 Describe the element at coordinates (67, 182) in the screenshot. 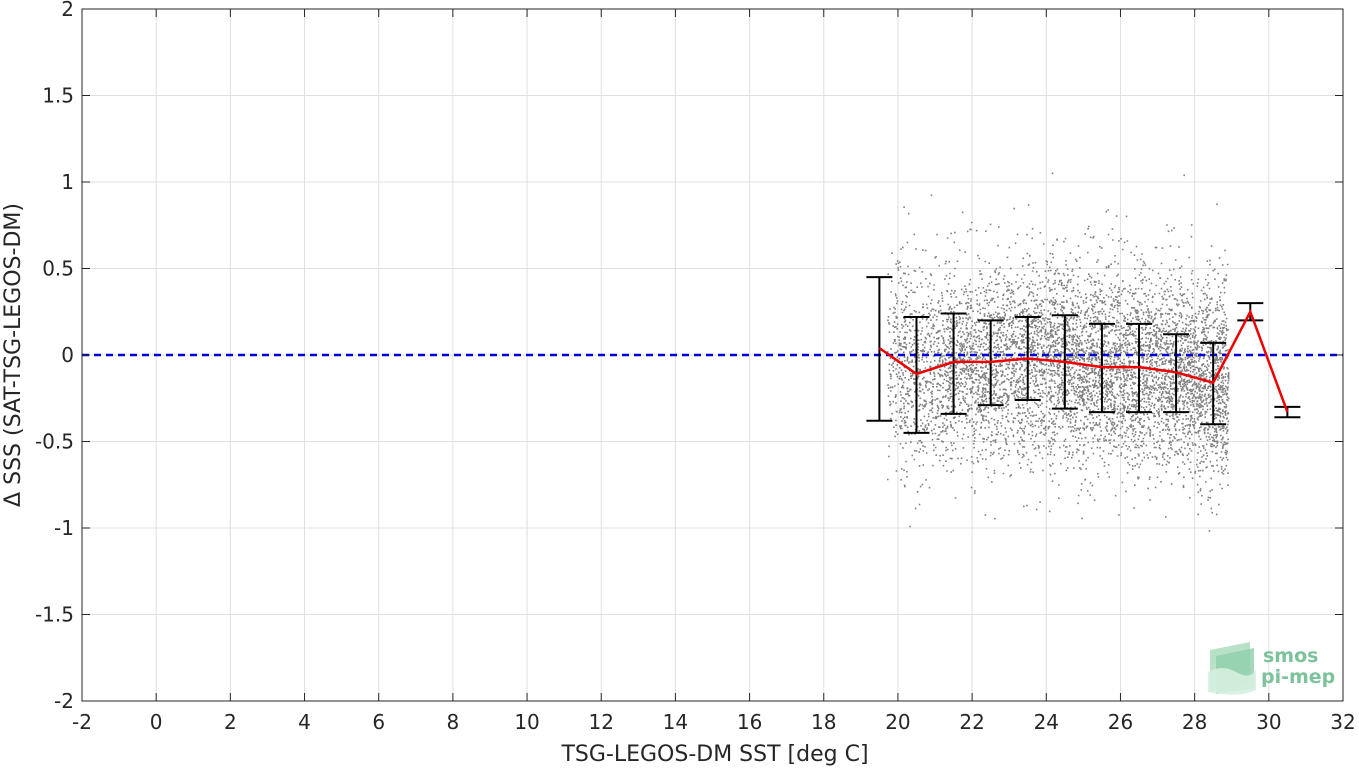

I see `y-tick-label: 1` at that location.